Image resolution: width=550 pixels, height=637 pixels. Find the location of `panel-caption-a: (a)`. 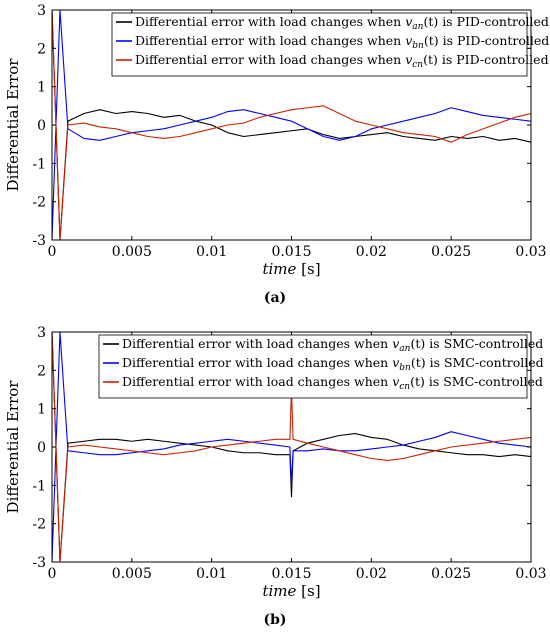

panel-caption-a: (a) is located at coordinates (275, 298).